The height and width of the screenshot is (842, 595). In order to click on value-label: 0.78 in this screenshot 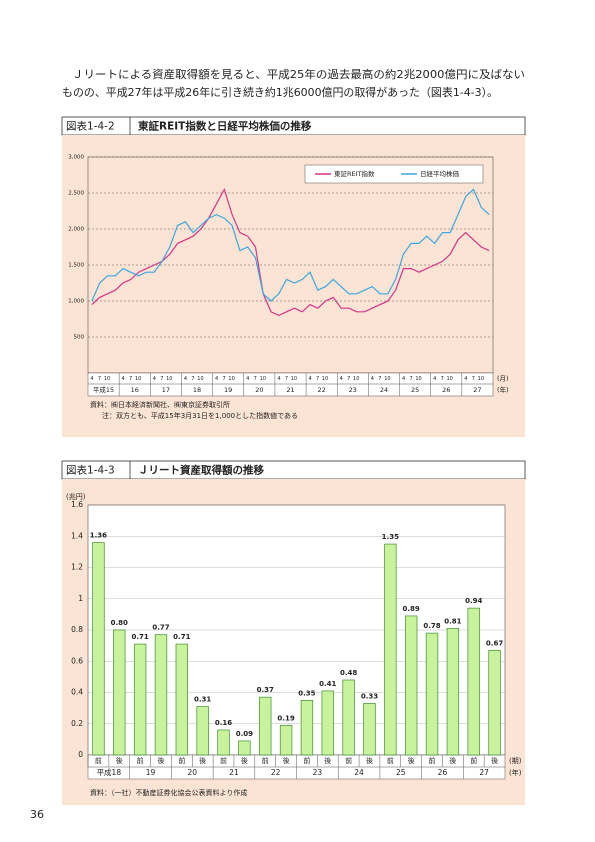, I will do `click(431, 626)`.